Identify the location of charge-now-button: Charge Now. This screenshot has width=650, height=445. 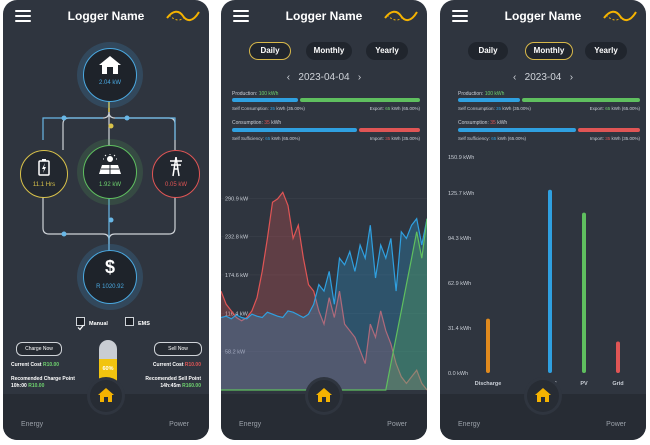
(39, 349).